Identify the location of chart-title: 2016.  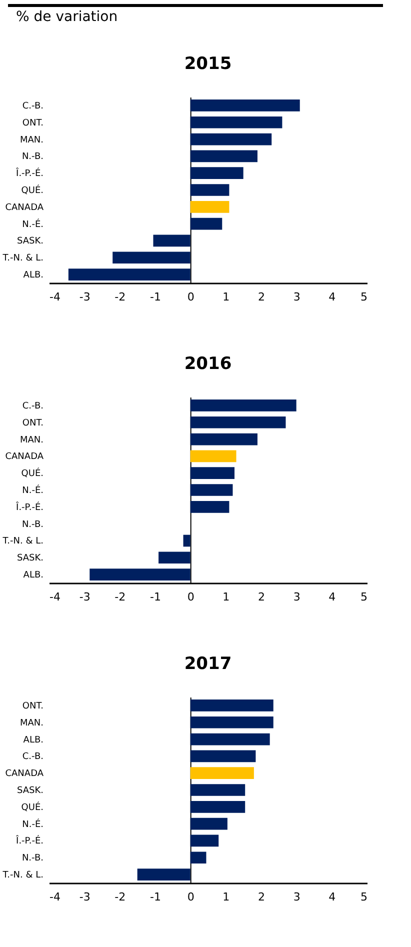
(208, 364).